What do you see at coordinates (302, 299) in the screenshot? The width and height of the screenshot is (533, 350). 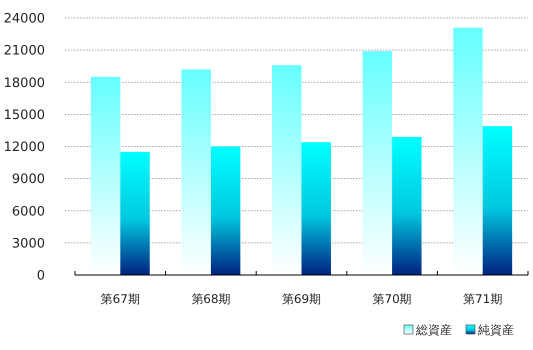 I see `x-tick-label: 第69期` at bounding box center [302, 299].